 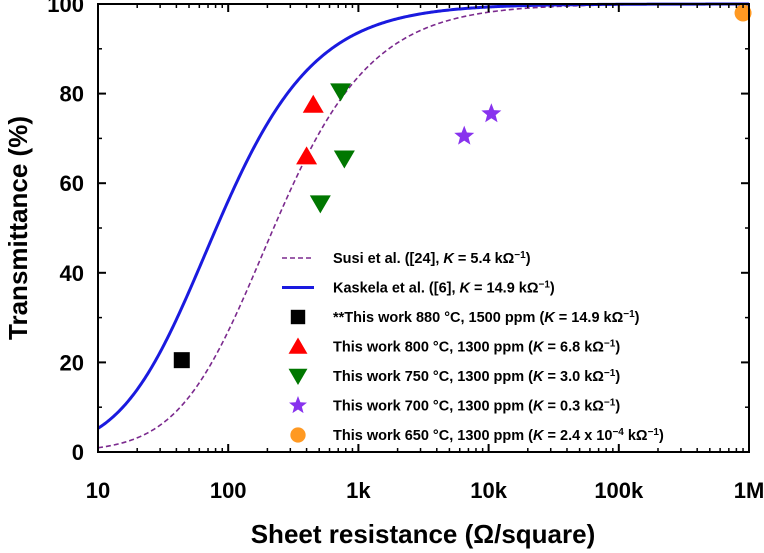 What do you see at coordinates (298, 317) in the screenshot?
I see `legend-marker-square` at bounding box center [298, 317].